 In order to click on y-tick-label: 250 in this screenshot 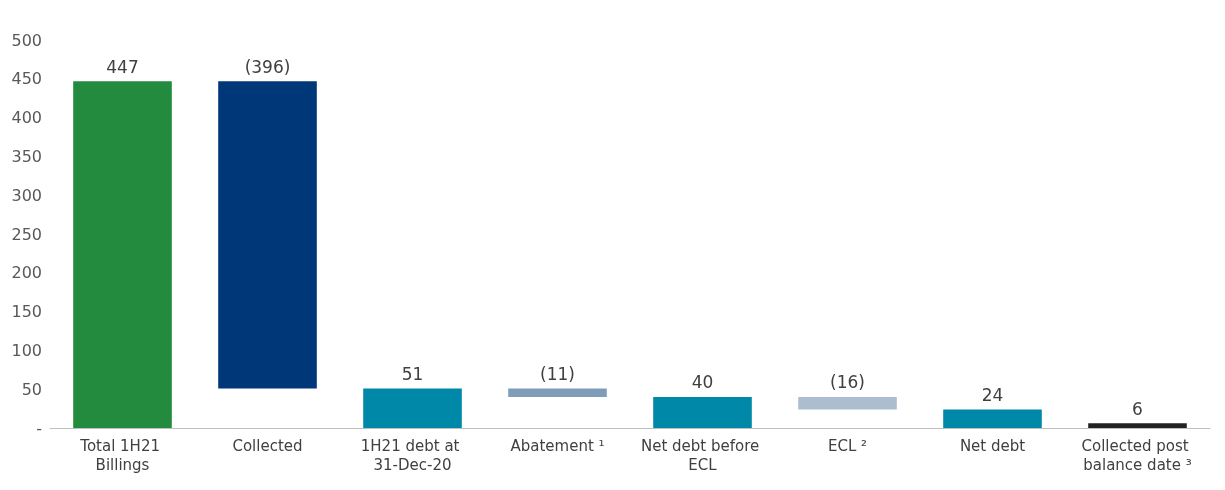, I will do `click(26, 234)`.